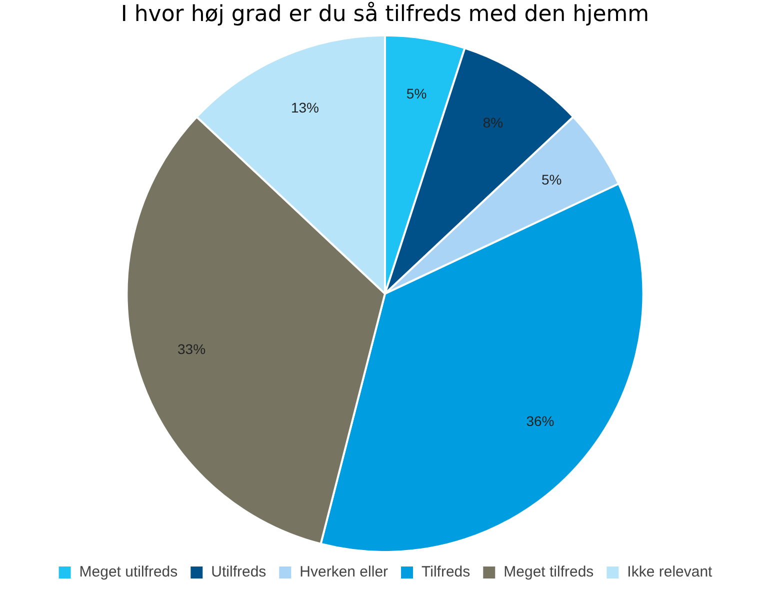  I want to click on chart-title: I hvor høj grad er du så tilfreds med den hjemm, so click(385, 13).